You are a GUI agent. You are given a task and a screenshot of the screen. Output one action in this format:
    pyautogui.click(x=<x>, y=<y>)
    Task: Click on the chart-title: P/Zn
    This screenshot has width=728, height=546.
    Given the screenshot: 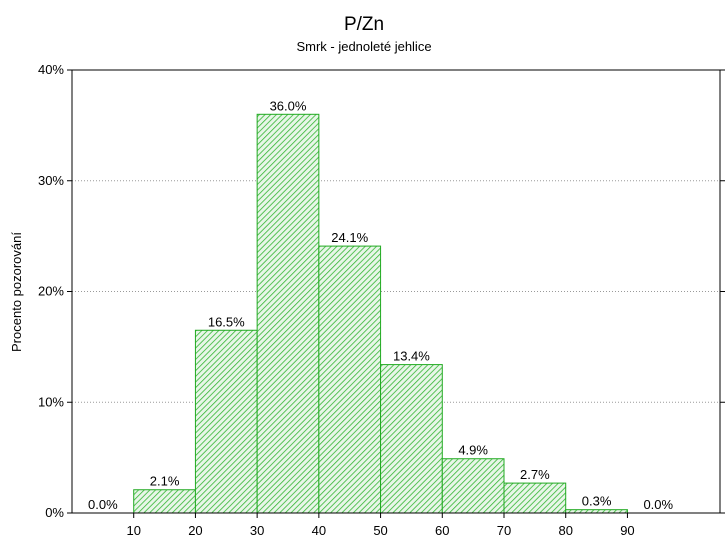 What is the action you would take?
    pyautogui.click(x=364, y=24)
    